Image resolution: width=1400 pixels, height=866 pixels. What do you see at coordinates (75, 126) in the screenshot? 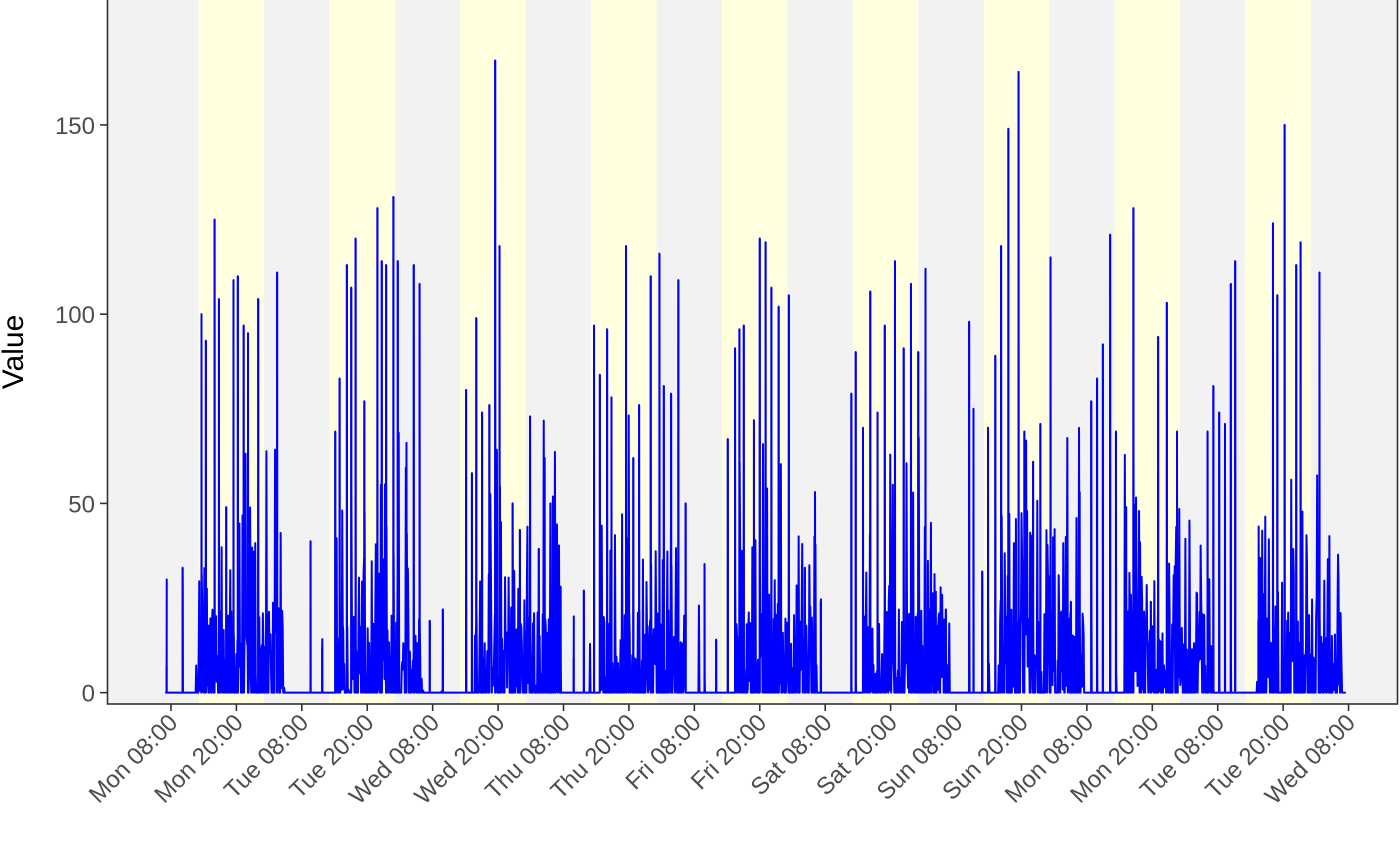
I see `y-tick-label-3: 150` at bounding box center [75, 126].